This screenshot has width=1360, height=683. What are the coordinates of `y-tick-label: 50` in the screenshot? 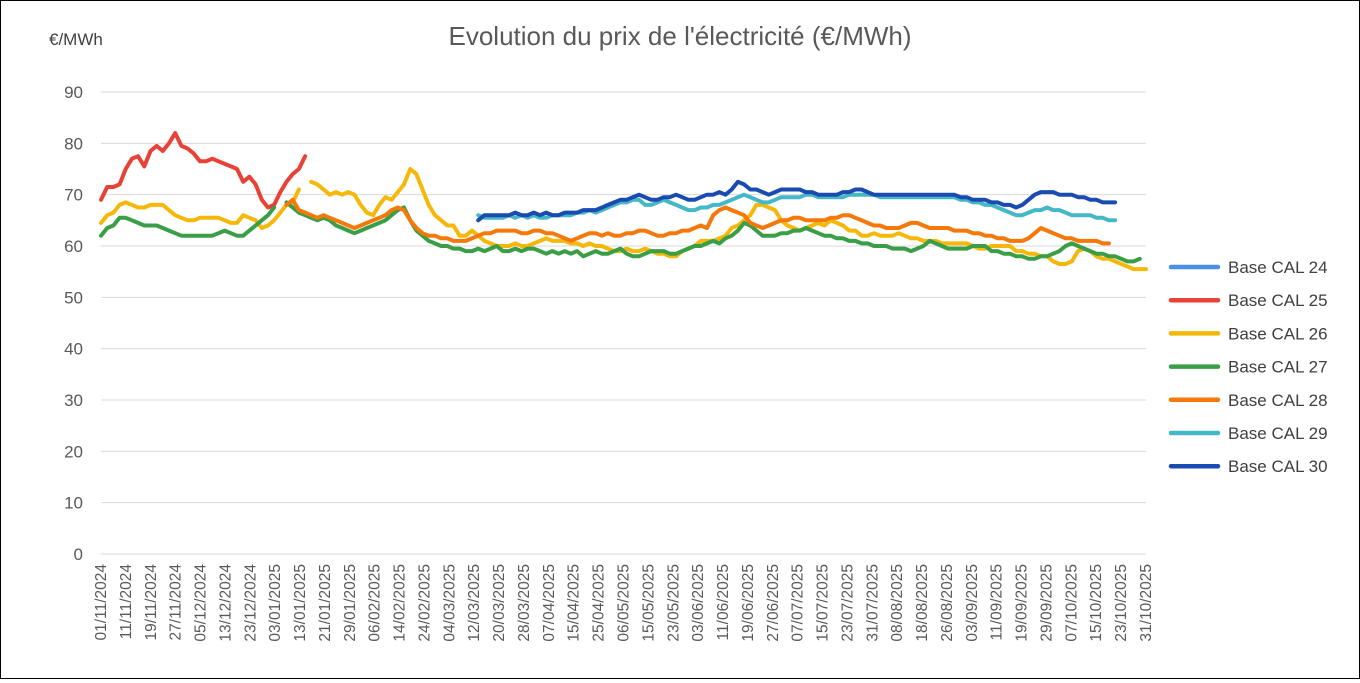 It's located at (73, 297).